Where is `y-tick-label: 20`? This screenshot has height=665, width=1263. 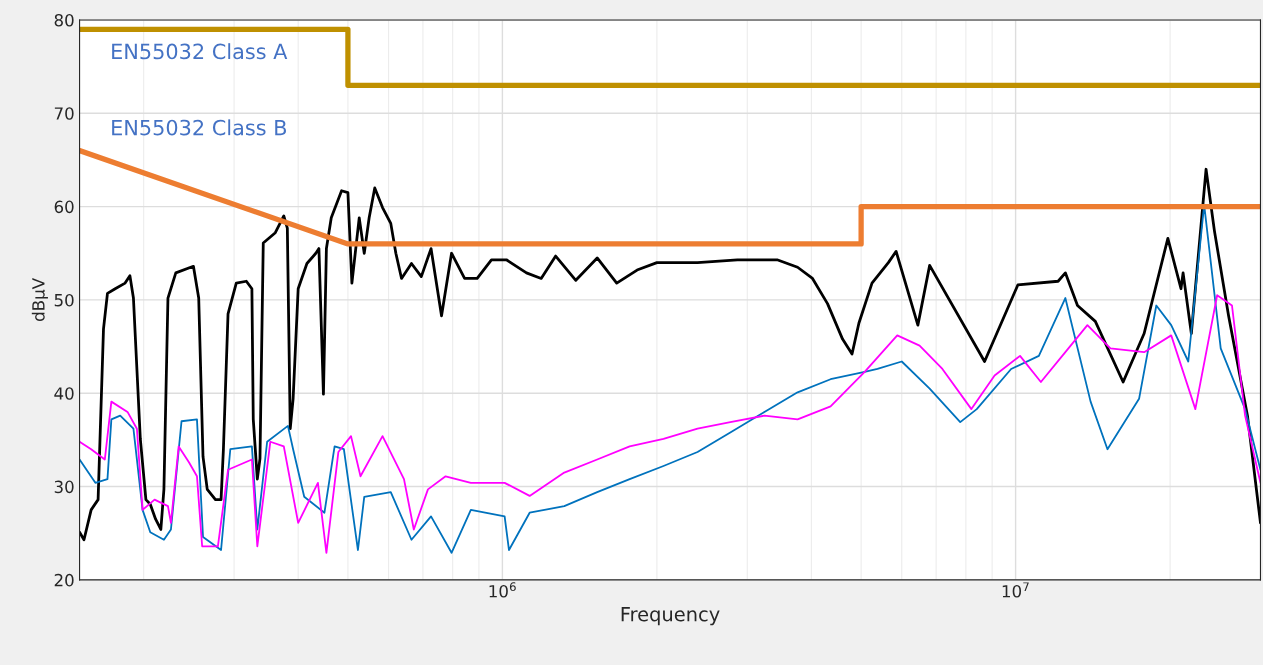 y-tick-label: 20 is located at coordinates (64, 580).